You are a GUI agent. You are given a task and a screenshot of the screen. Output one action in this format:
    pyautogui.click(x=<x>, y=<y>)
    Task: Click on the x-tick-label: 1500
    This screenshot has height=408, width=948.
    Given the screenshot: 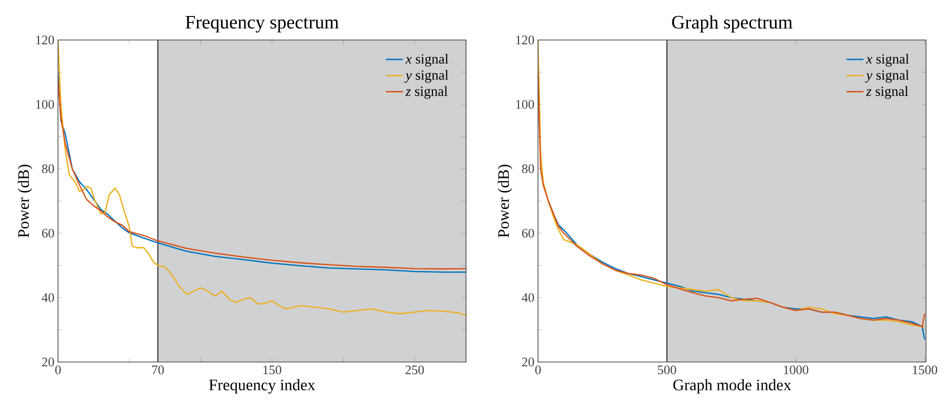 What is the action you would take?
    pyautogui.click(x=925, y=370)
    